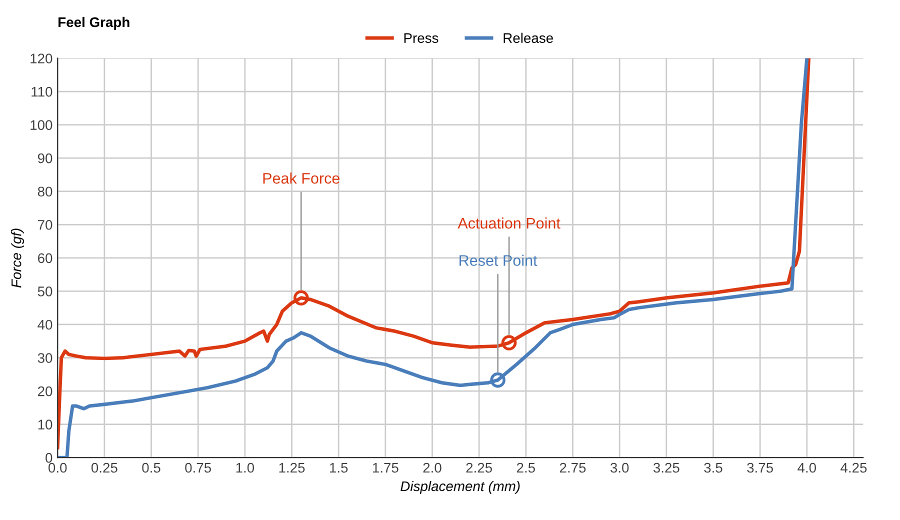  What do you see at coordinates (807, 467) in the screenshot?
I see `x-tick-label: 4.0` at bounding box center [807, 467].